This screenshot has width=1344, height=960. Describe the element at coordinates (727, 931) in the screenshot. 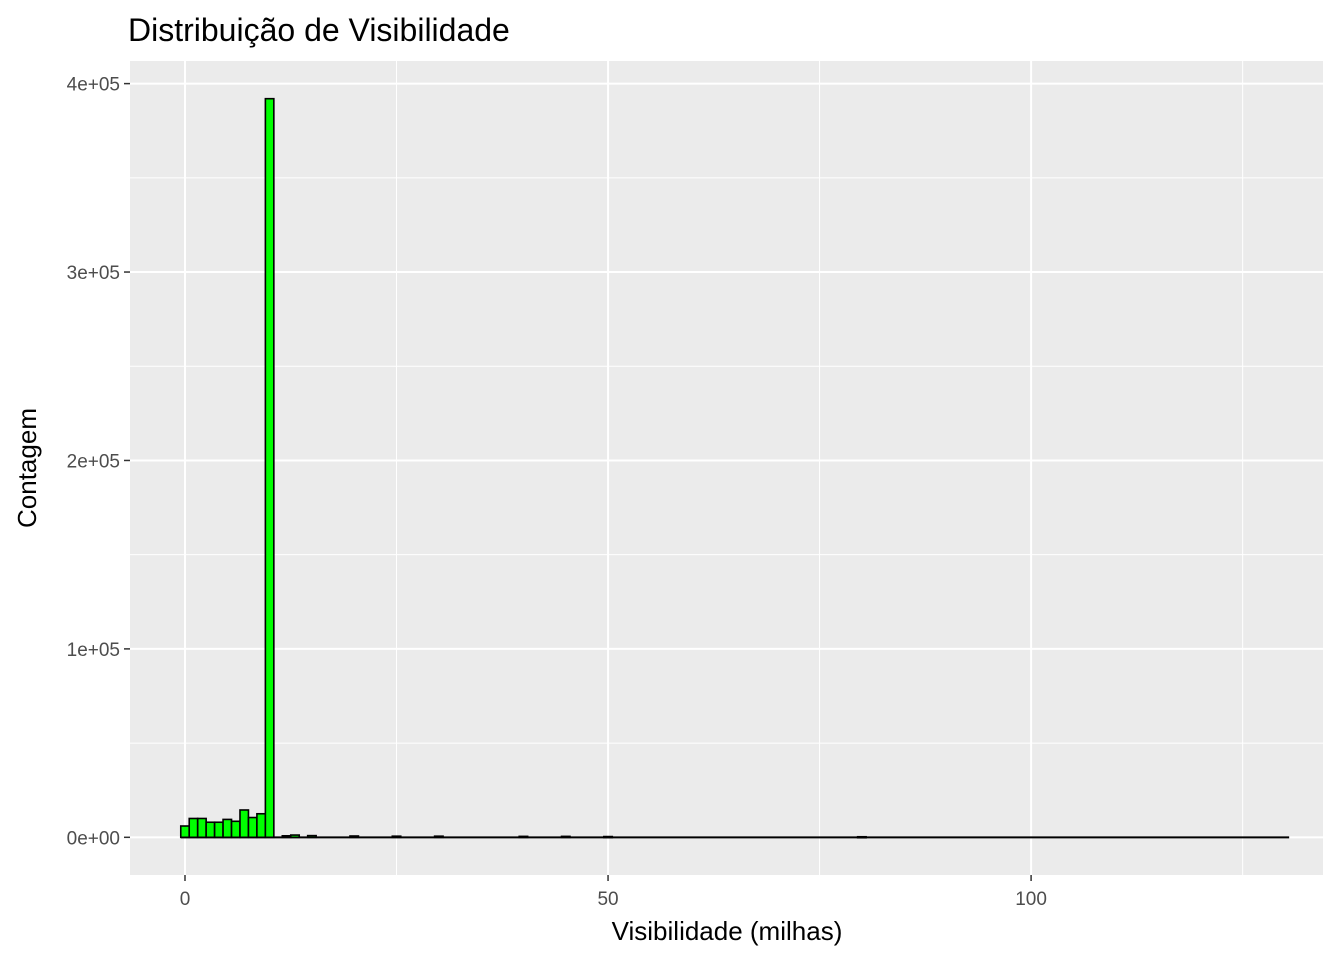

I see `x-axis-title: Visibilidade (milhas)` at that location.